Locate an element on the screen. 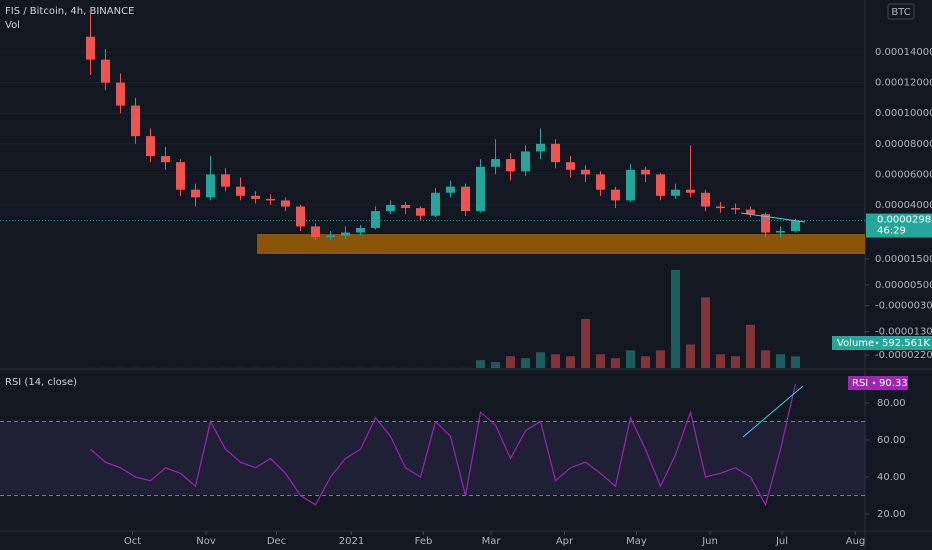 The width and height of the screenshot is (932, 550). volume-name: Volume is located at coordinates (855, 343).